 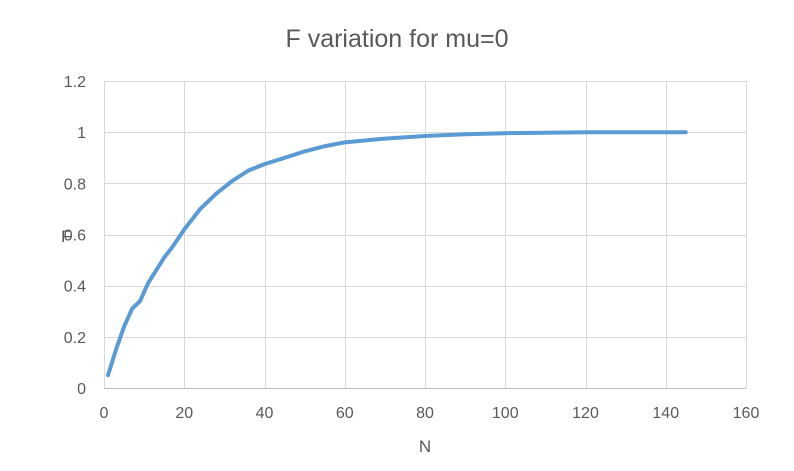 What do you see at coordinates (75, 287) in the screenshot?
I see `y-tick-label: 0.4` at bounding box center [75, 287].